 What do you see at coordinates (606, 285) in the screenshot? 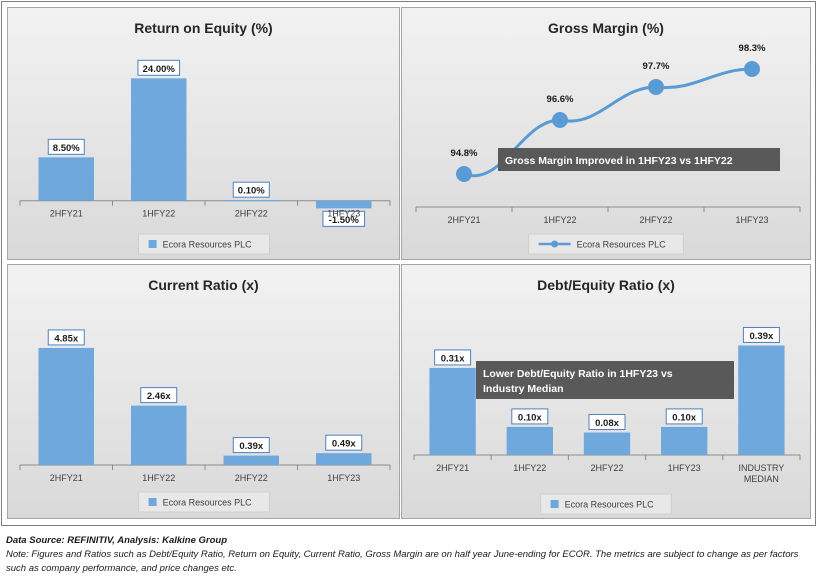
I see `debt-equity-chart-title: Debt/Equity Ratio (x)` at bounding box center [606, 285].